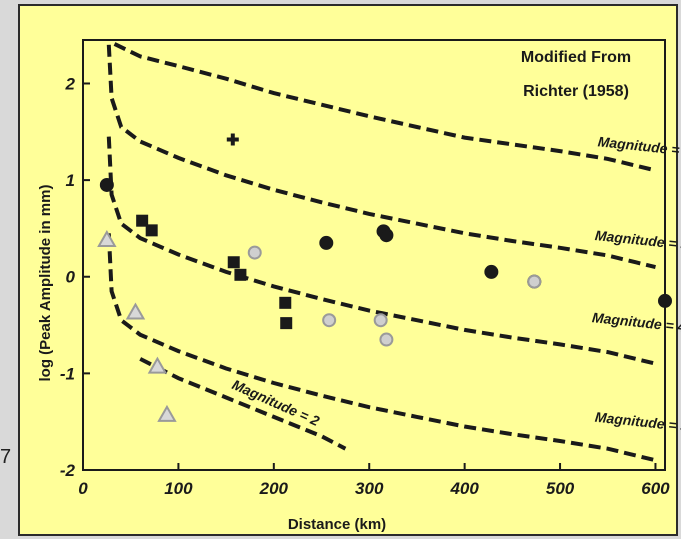  What do you see at coordinates (68, 470) in the screenshot?
I see `y-tick-label: -2` at bounding box center [68, 470].